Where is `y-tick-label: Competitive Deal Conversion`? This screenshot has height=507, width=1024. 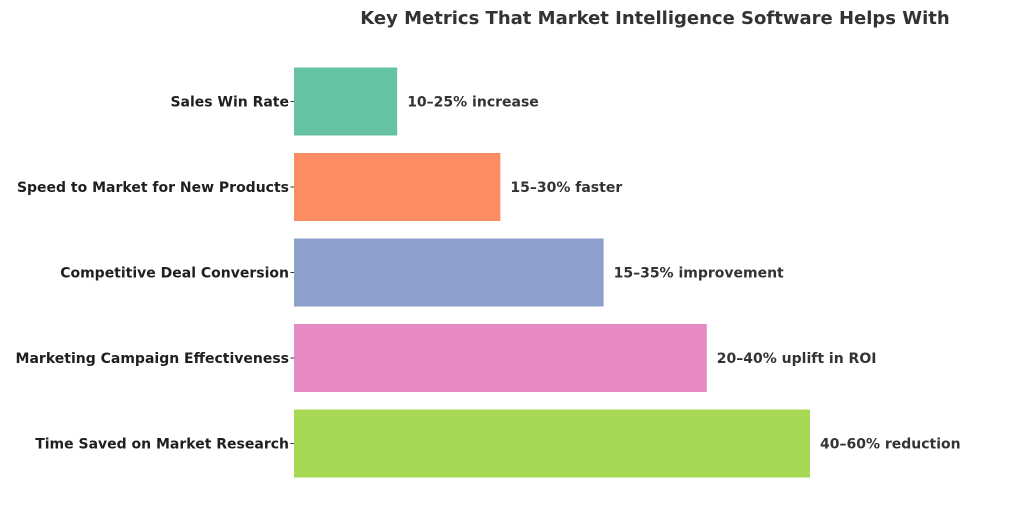
y-tick-label: Competitive Deal Conversion is located at coordinates (174, 273).